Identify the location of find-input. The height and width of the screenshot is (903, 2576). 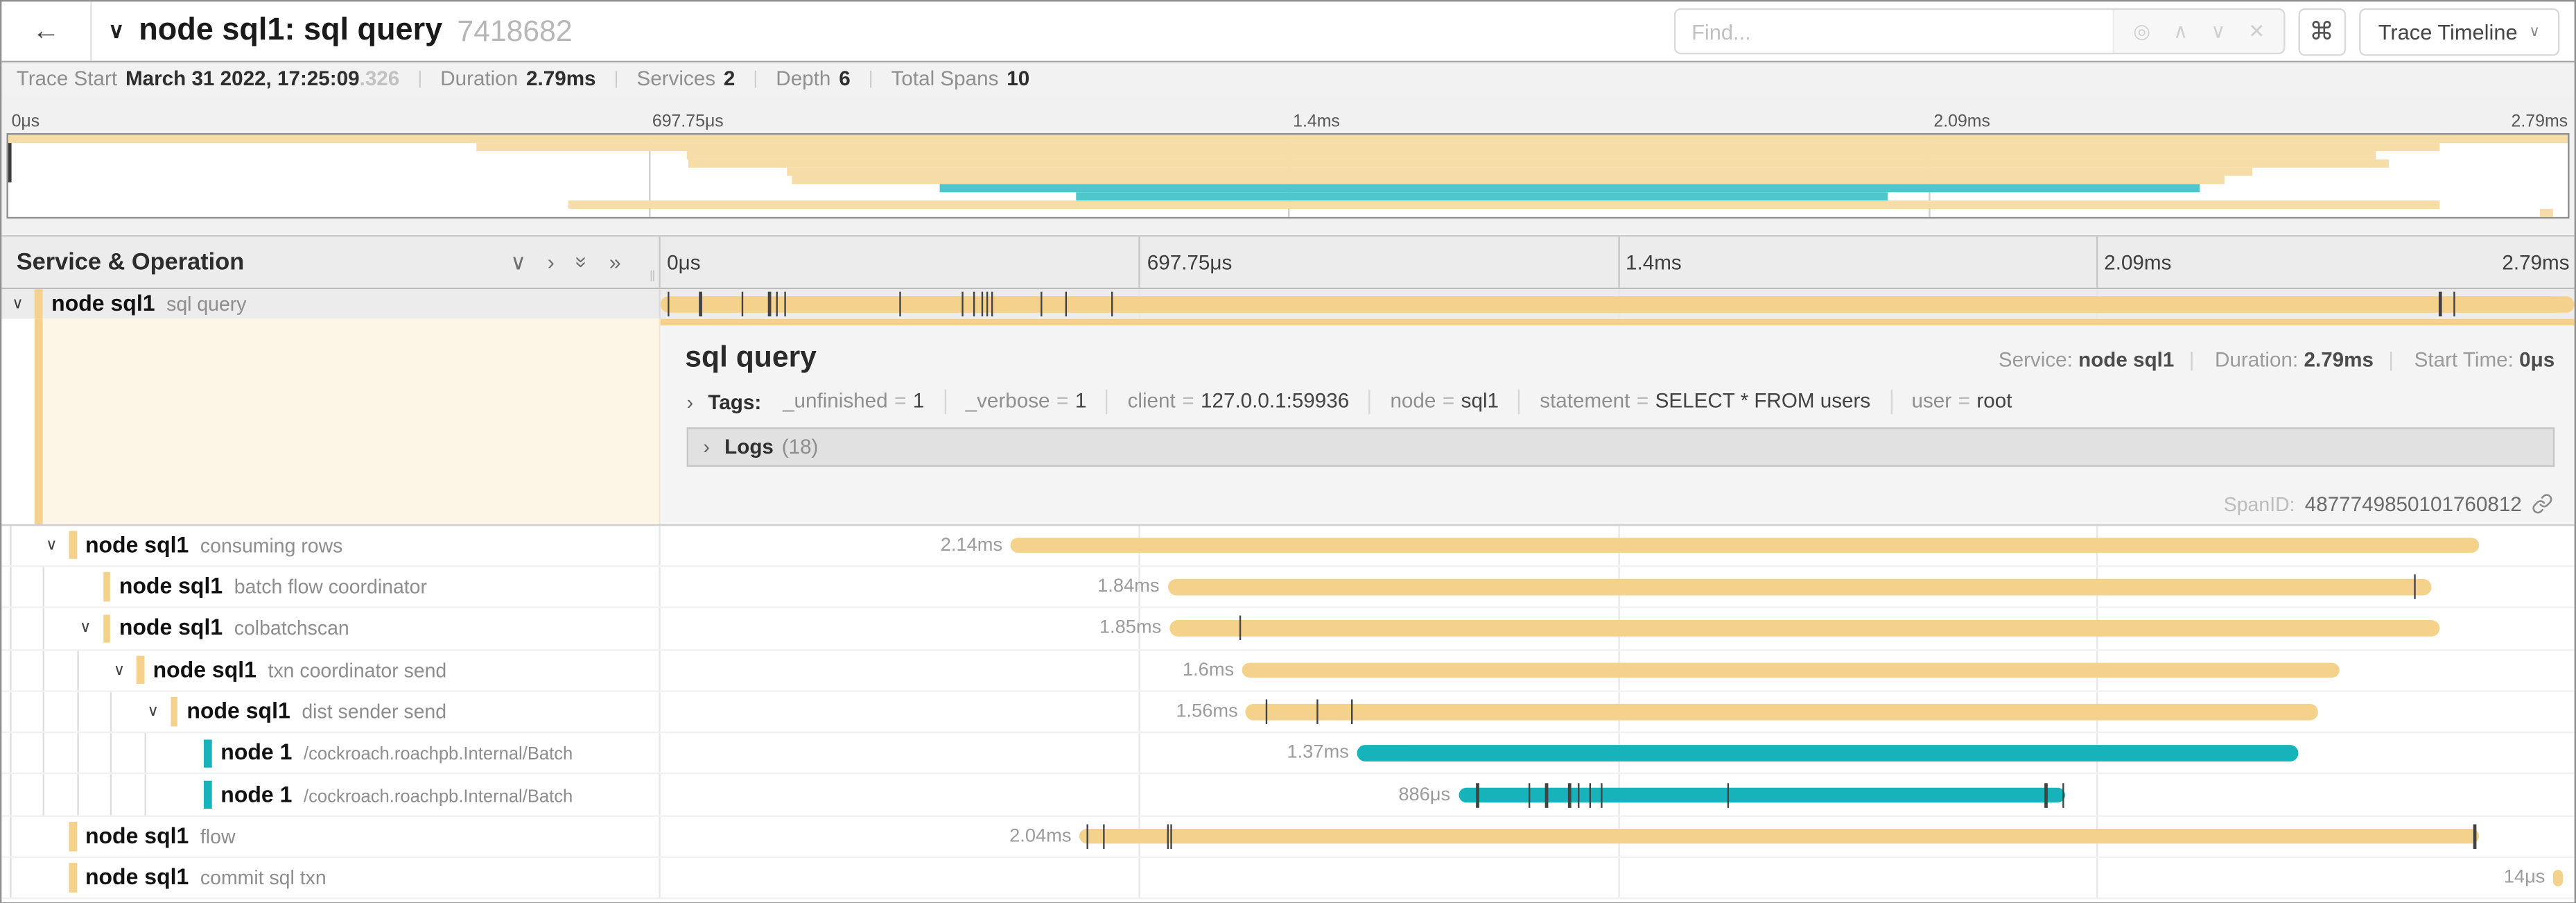
(1894, 31).